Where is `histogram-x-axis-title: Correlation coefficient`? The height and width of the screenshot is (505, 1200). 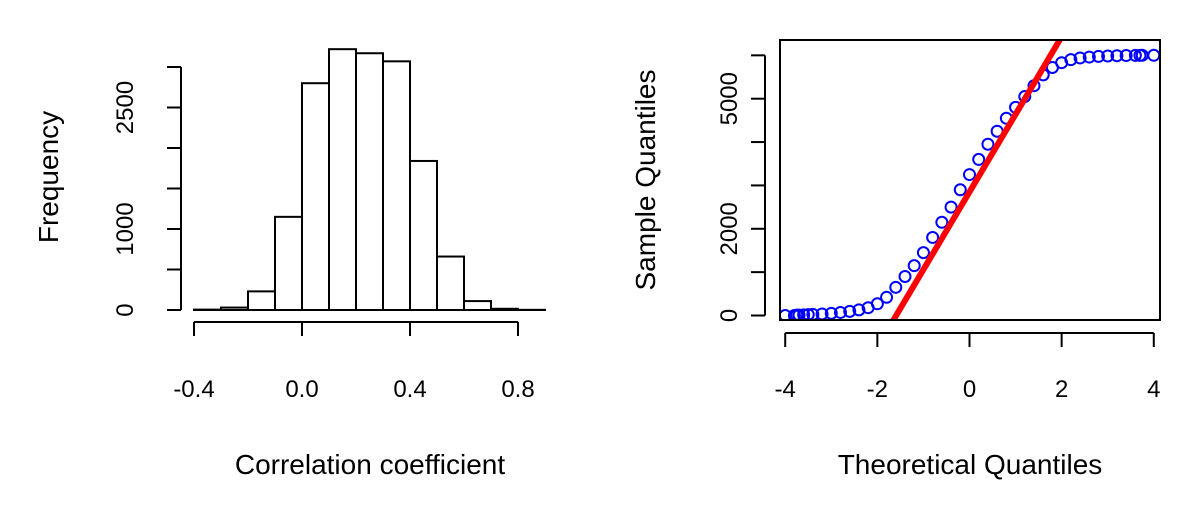 histogram-x-axis-title: Correlation coefficient is located at coordinates (370, 464).